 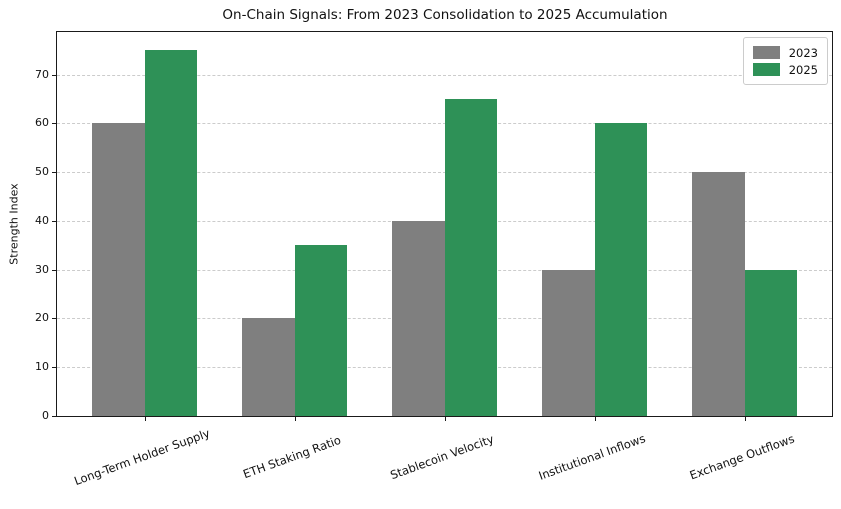 I want to click on legend-swatch-2023, so click(x=766, y=52).